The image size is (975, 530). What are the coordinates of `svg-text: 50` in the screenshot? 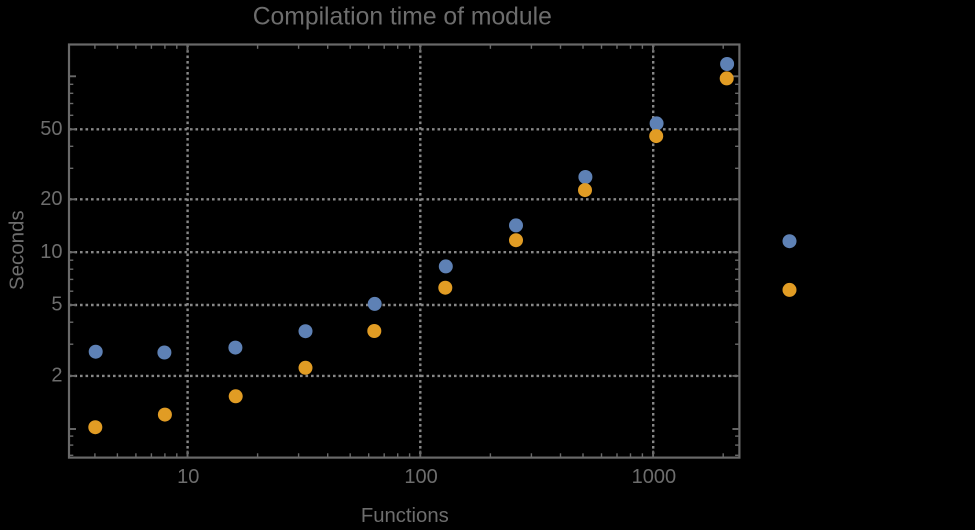 It's located at (51, 129).